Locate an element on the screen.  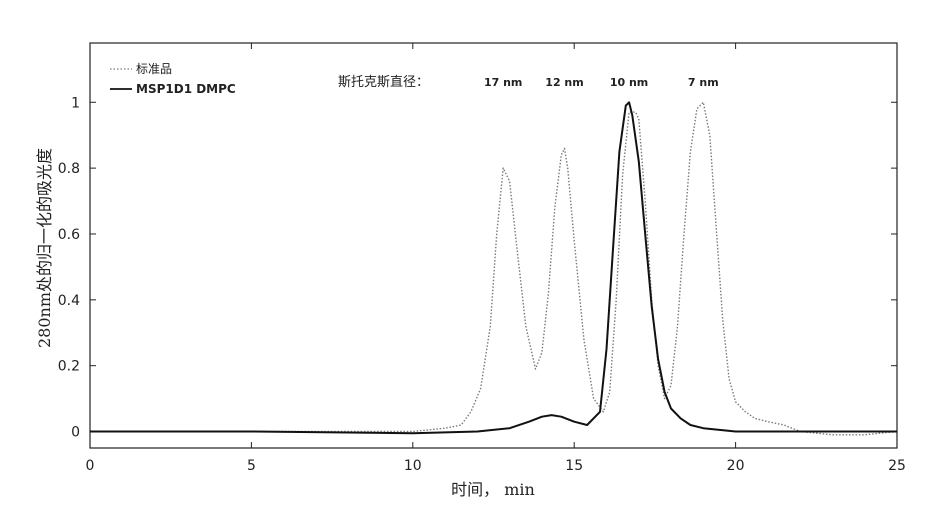
stokes-diameter-label: 斯托克斯直径： is located at coordinates (383, 82).